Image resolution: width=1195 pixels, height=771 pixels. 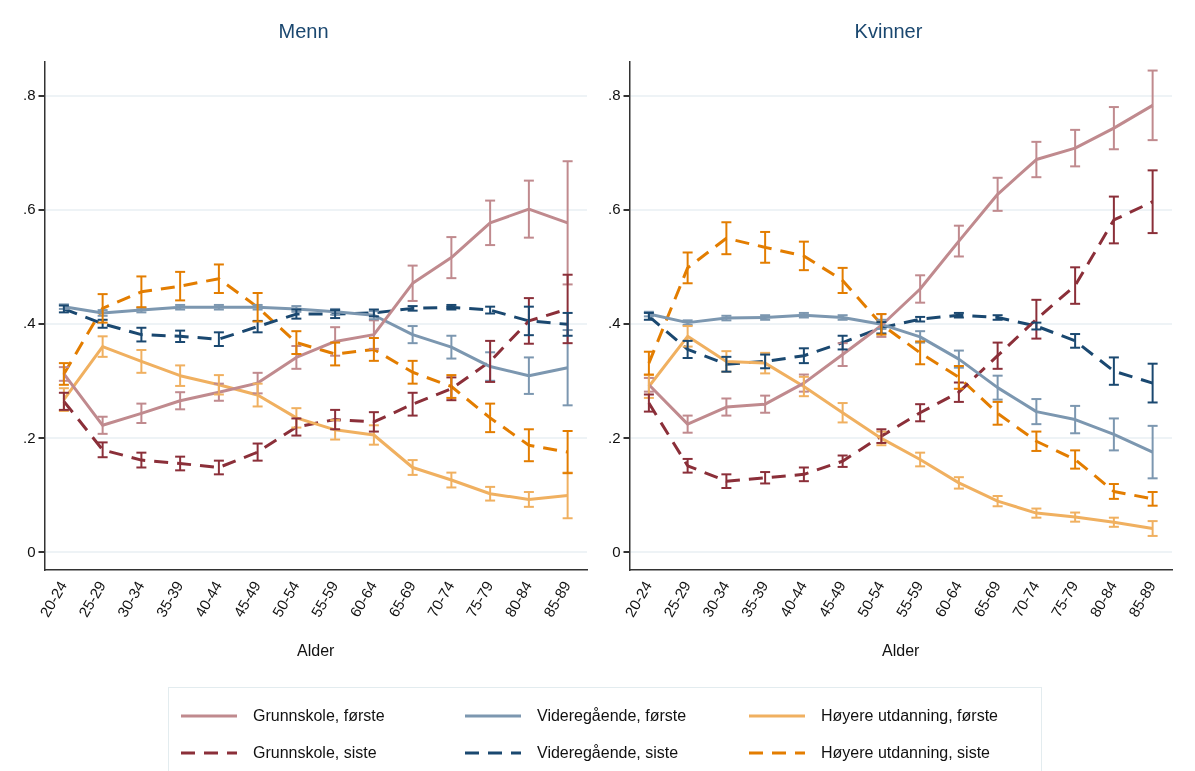 What do you see at coordinates (303, 30) in the screenshot?
I see `chart-title: Menn` at bounding box center [303, 30].